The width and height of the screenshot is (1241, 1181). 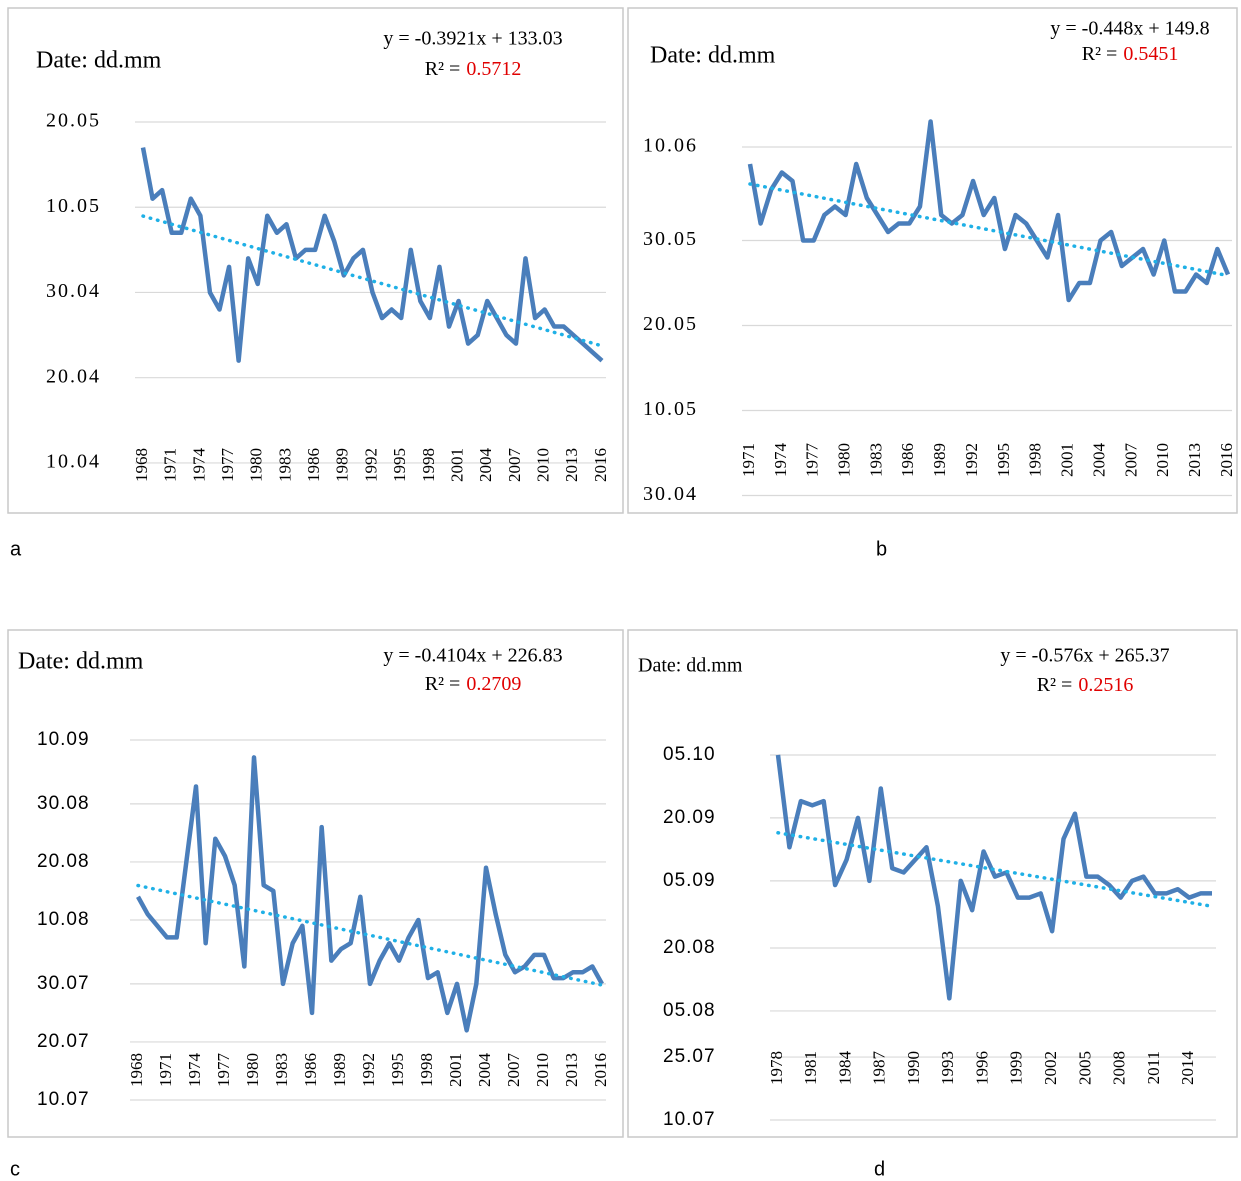 I want to click on y-tick-label: 30.05, so click(x=670, y=239).